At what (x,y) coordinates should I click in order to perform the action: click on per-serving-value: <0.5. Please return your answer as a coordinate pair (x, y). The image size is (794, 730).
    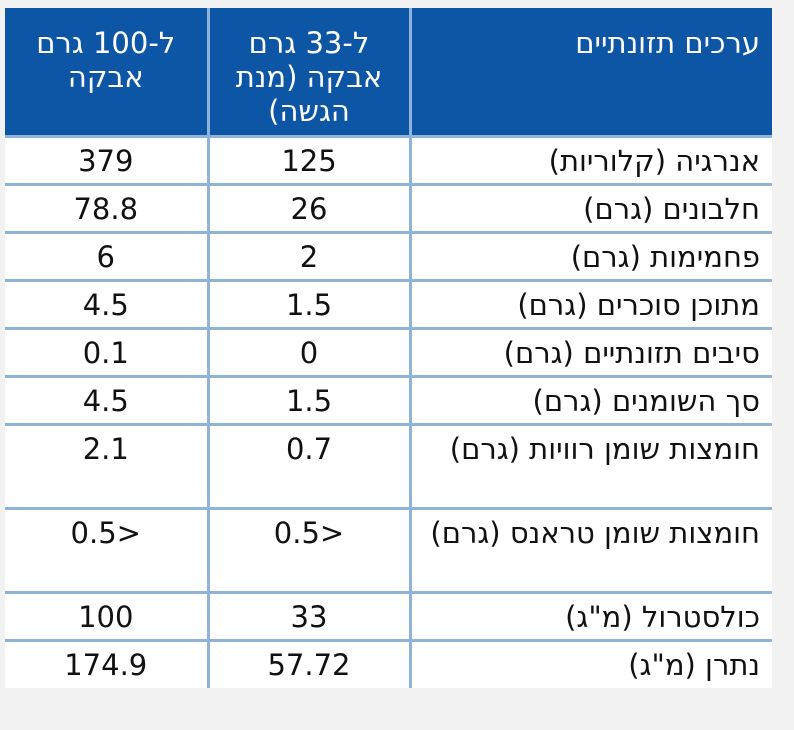
    Looking at the image, I should click on (309, 550).